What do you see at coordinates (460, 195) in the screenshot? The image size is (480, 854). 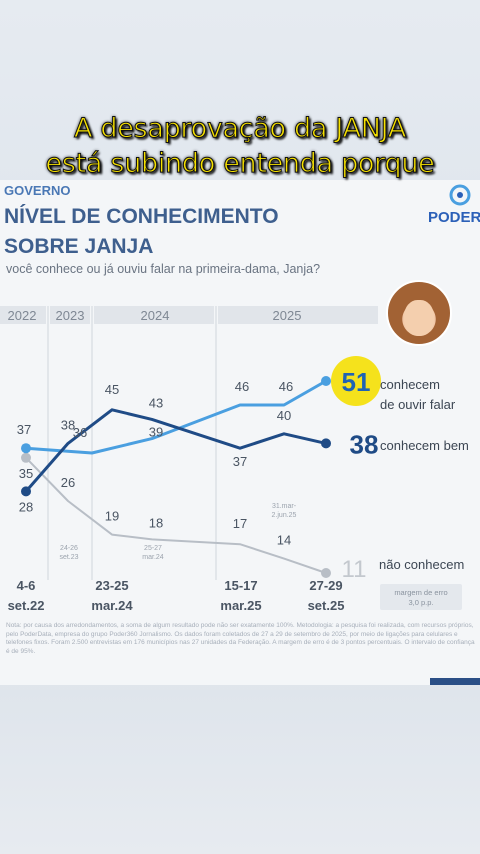 I see `poder-logo-icon` at bounding box center [460, 195].